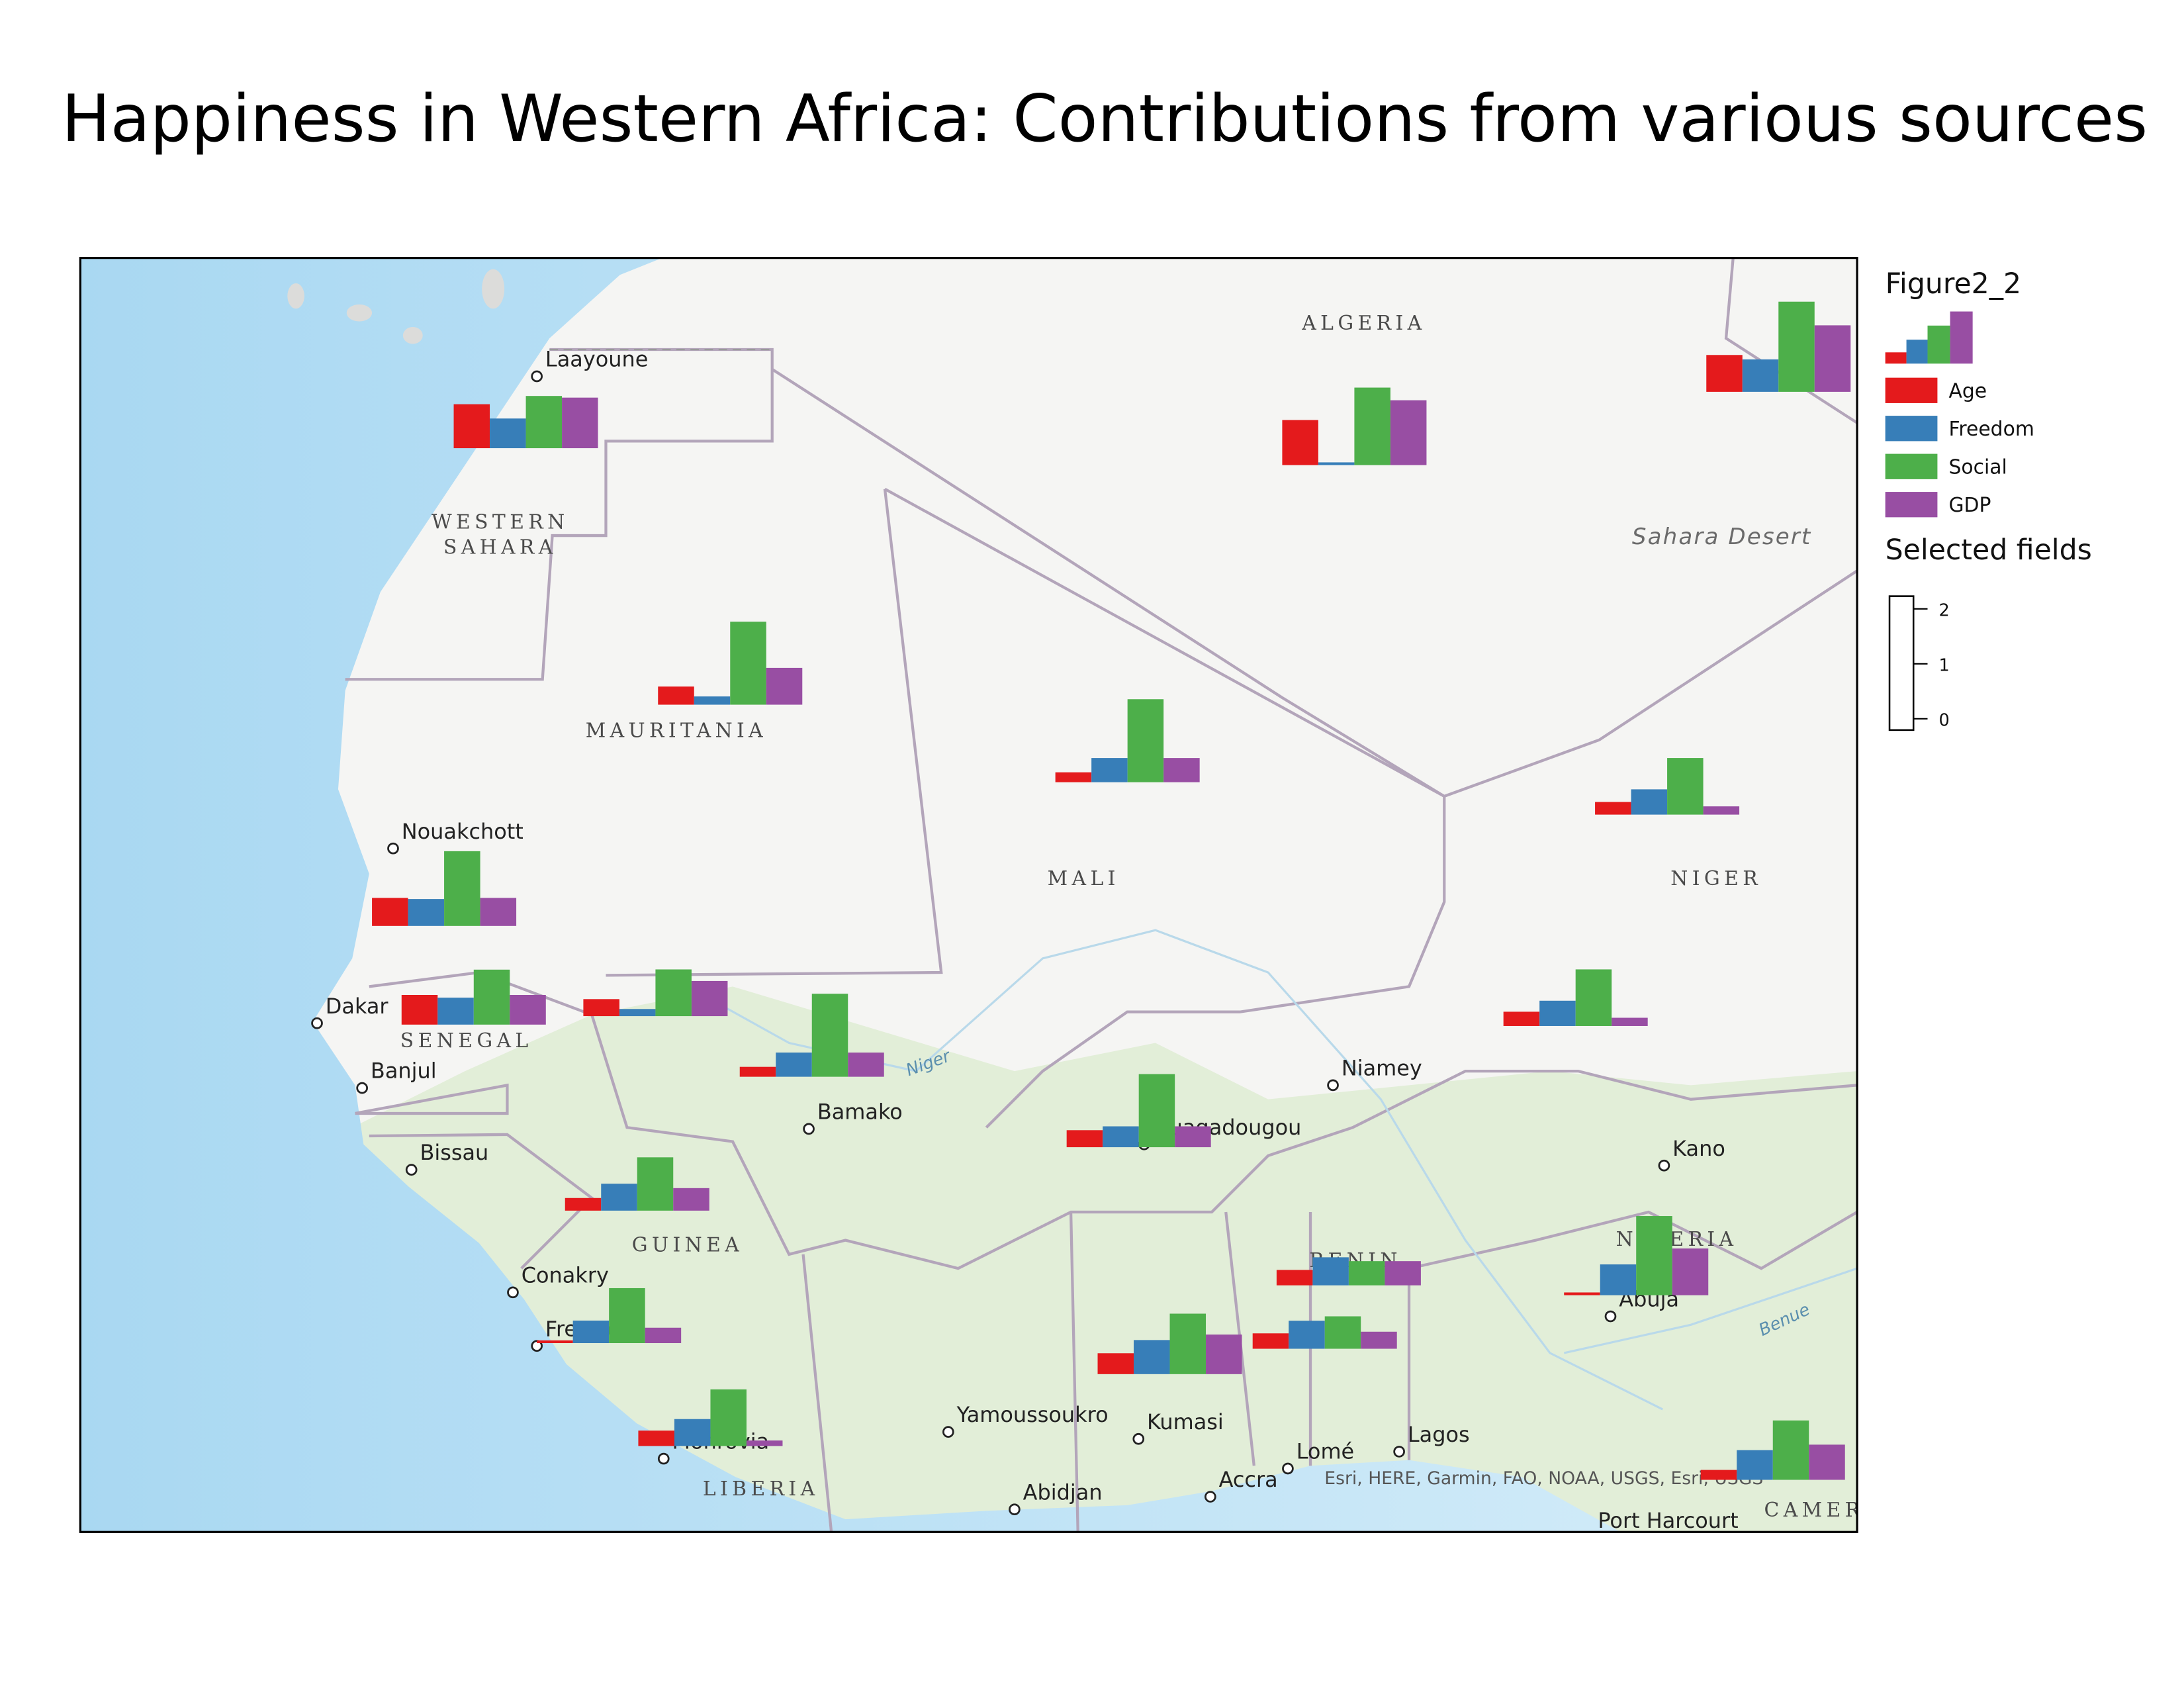 This screenshot has height=1688, width=2184. I want to click on legend-label: Social, so click(1977, 467).